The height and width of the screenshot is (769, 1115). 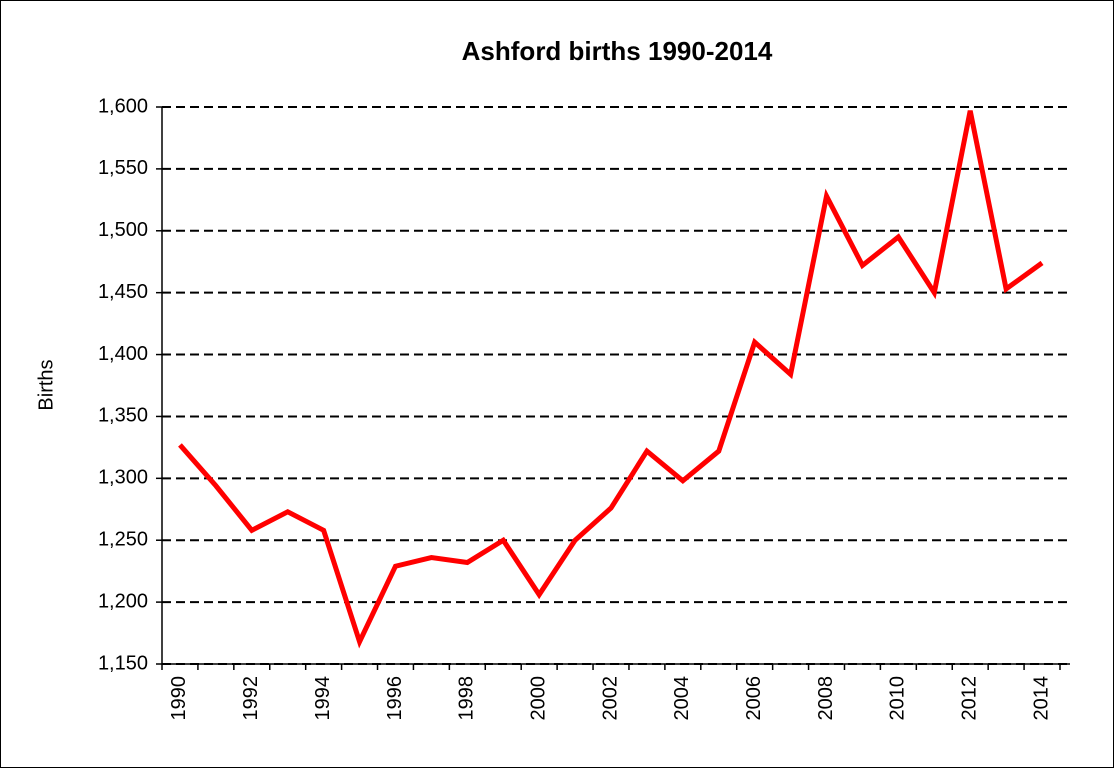 I want to click on x-tick-label: 2014, so click(x=1041, y=698).